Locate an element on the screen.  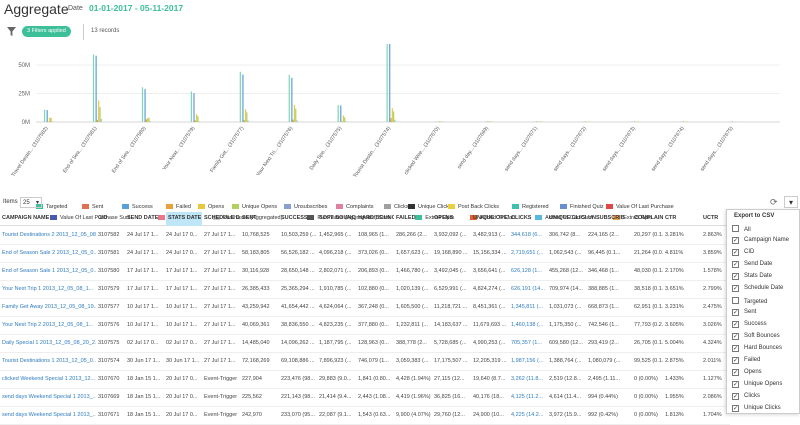
legend-item: Purchases (Aggregated) is located at coordinates (247, 218).